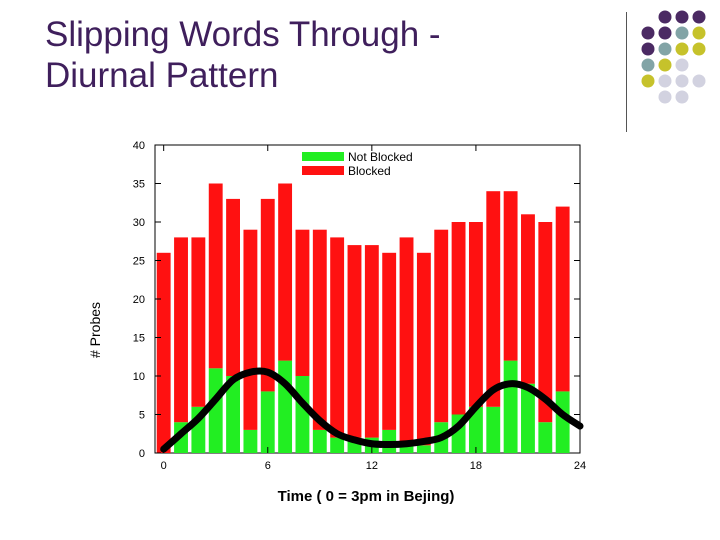  I want to click on decorative-divider-line, so click(626, 72).